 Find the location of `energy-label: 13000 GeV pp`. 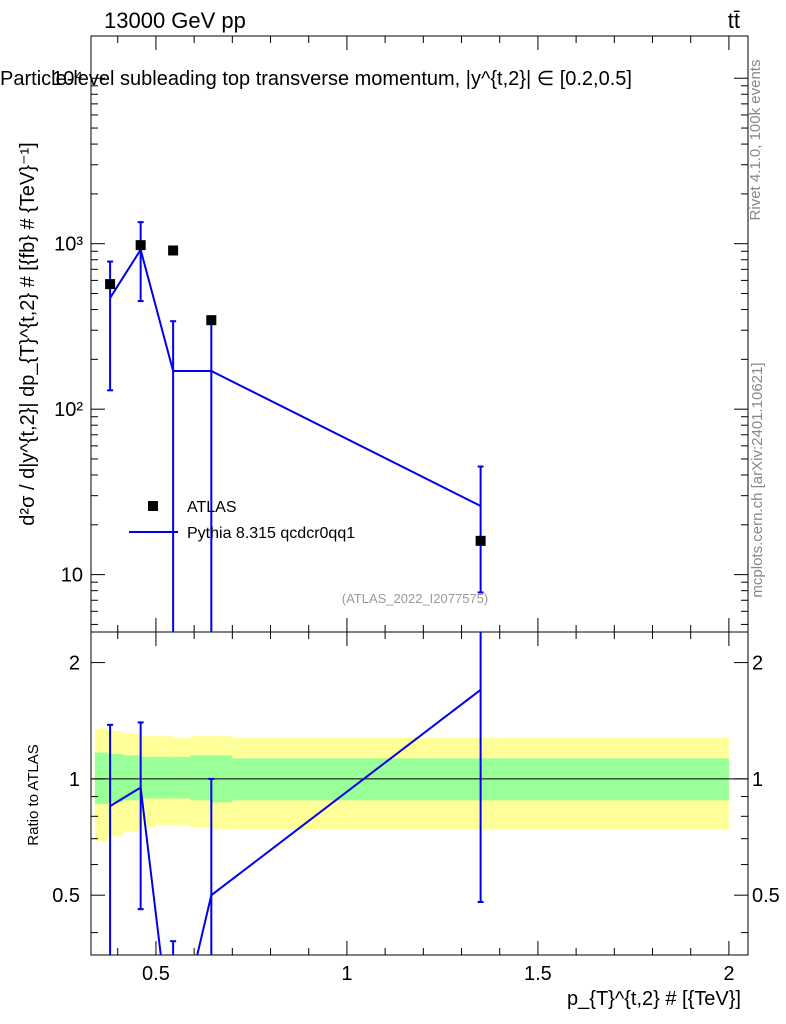

energy-label: 13000 GeV pp is located at coordinates (175, 20).